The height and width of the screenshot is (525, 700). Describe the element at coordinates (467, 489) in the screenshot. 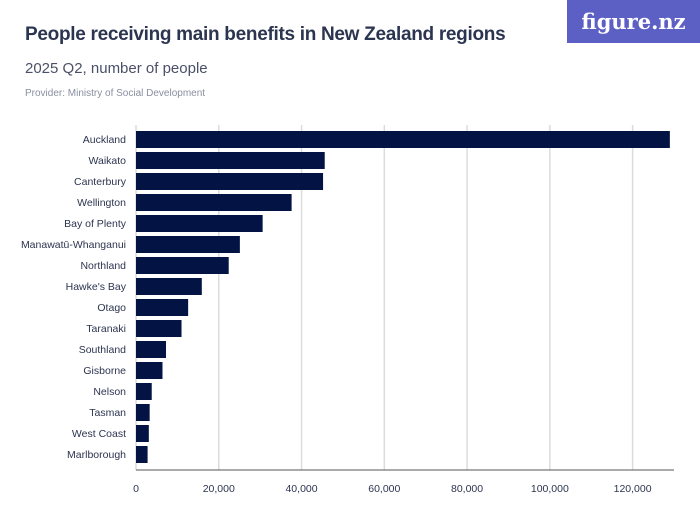

I see `x-tick-label: 80,000` at that location.